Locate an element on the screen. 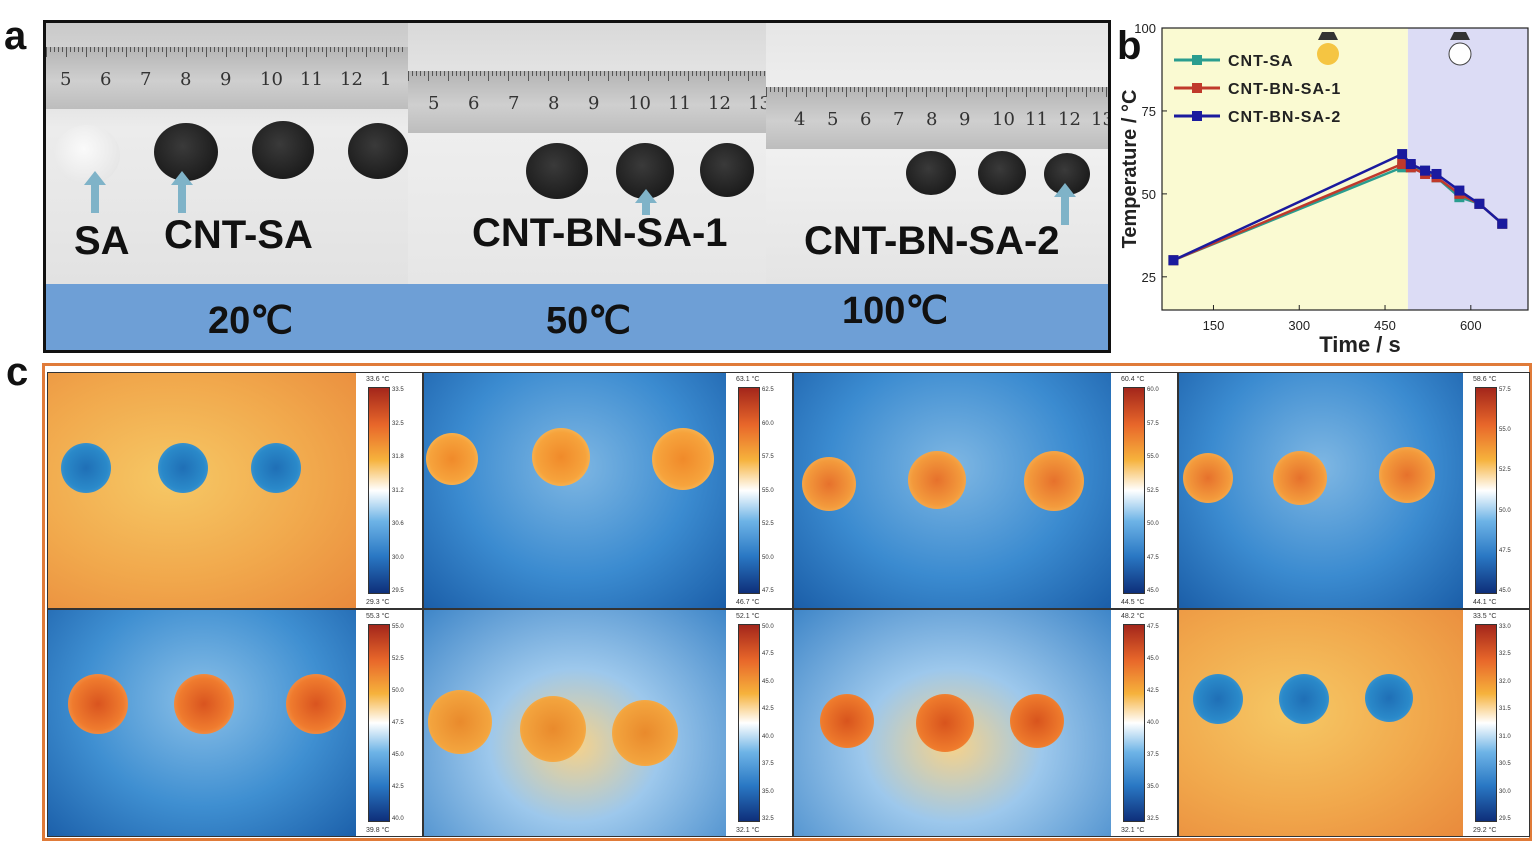 This screenshot has height=854, width=1537. scale-tick-label: 32.5 is located at coordinates (398, 423).